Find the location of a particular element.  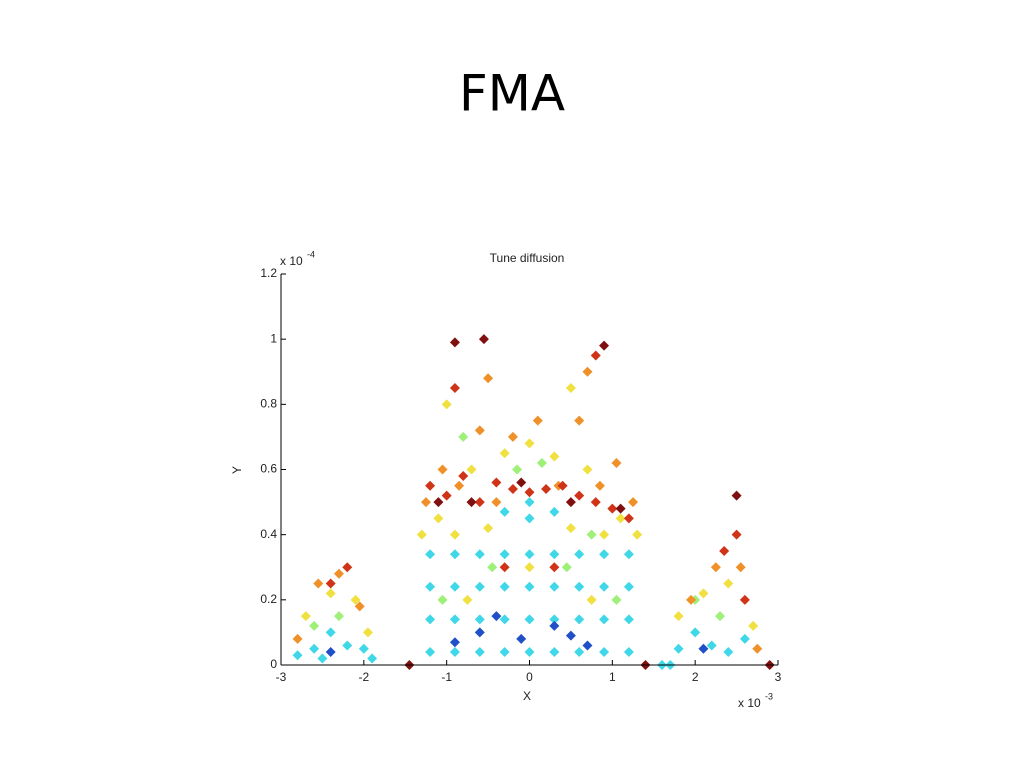

y-scale-exponent: -4 is located at coordinates (311, 254).